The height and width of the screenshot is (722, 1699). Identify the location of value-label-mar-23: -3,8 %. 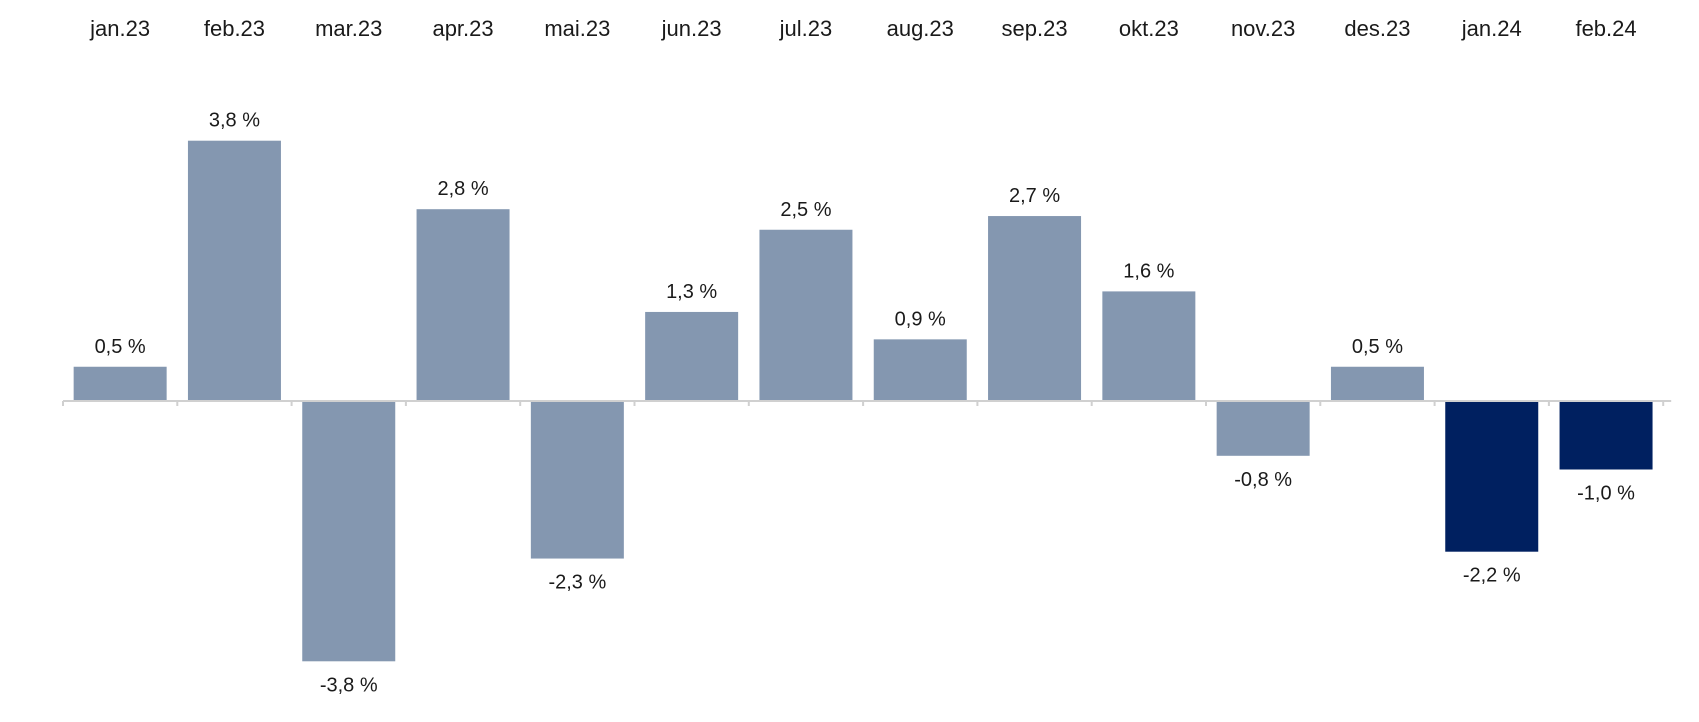
(349, 685).